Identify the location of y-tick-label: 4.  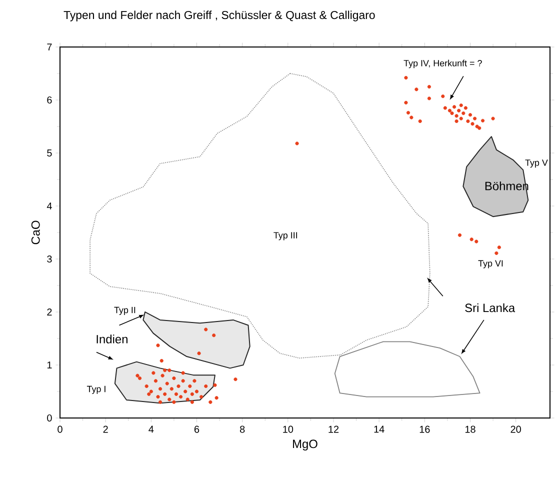
(49, 206).